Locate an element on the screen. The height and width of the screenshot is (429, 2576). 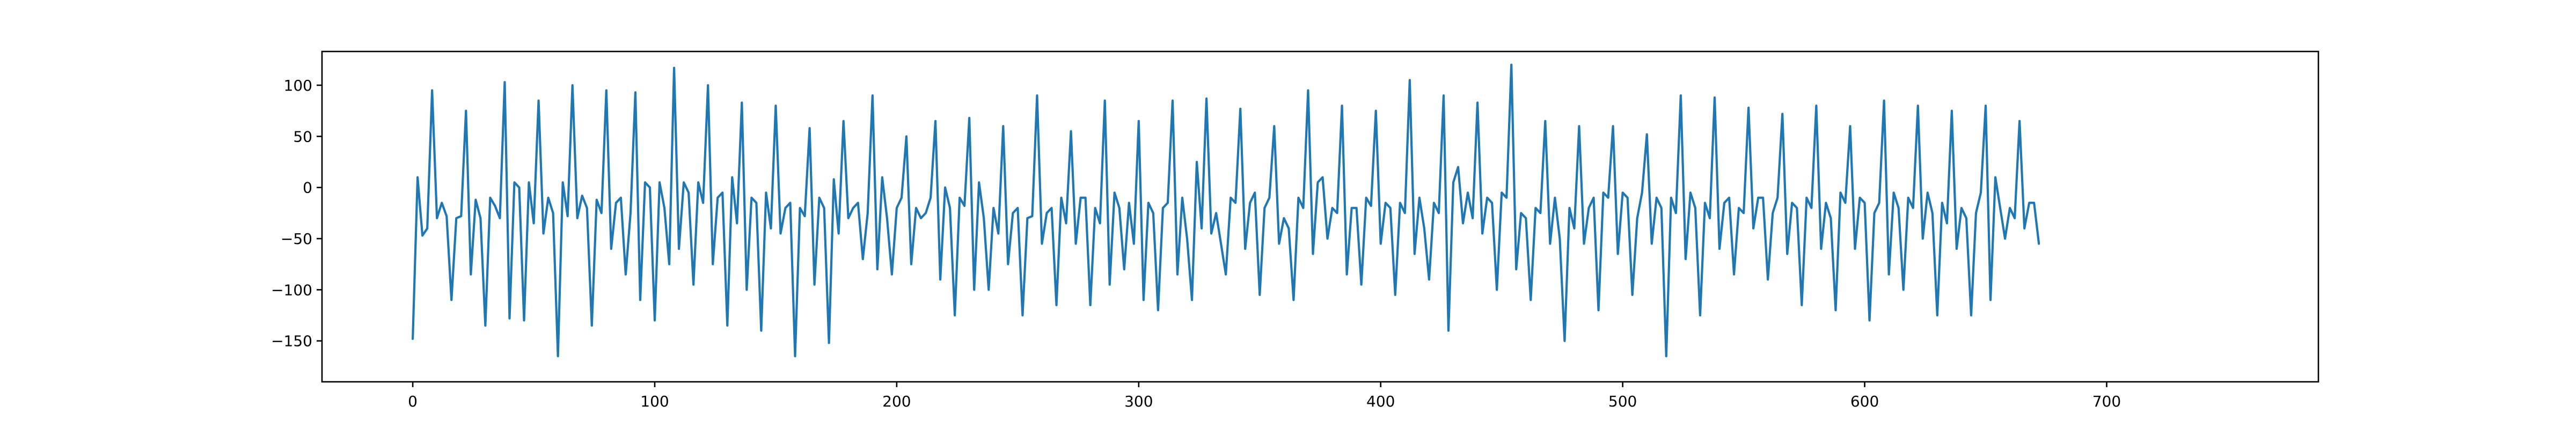
x-tick-label: 400 is located at coordinates (1380, 401).